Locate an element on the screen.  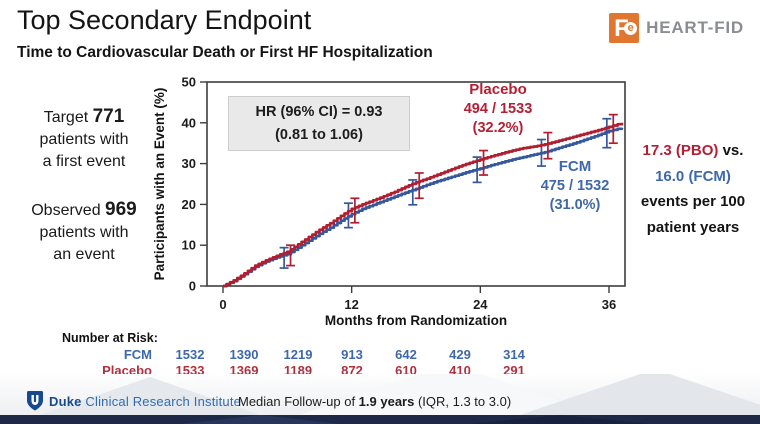
svg-text: 10 is located at coordinates (189, 245).